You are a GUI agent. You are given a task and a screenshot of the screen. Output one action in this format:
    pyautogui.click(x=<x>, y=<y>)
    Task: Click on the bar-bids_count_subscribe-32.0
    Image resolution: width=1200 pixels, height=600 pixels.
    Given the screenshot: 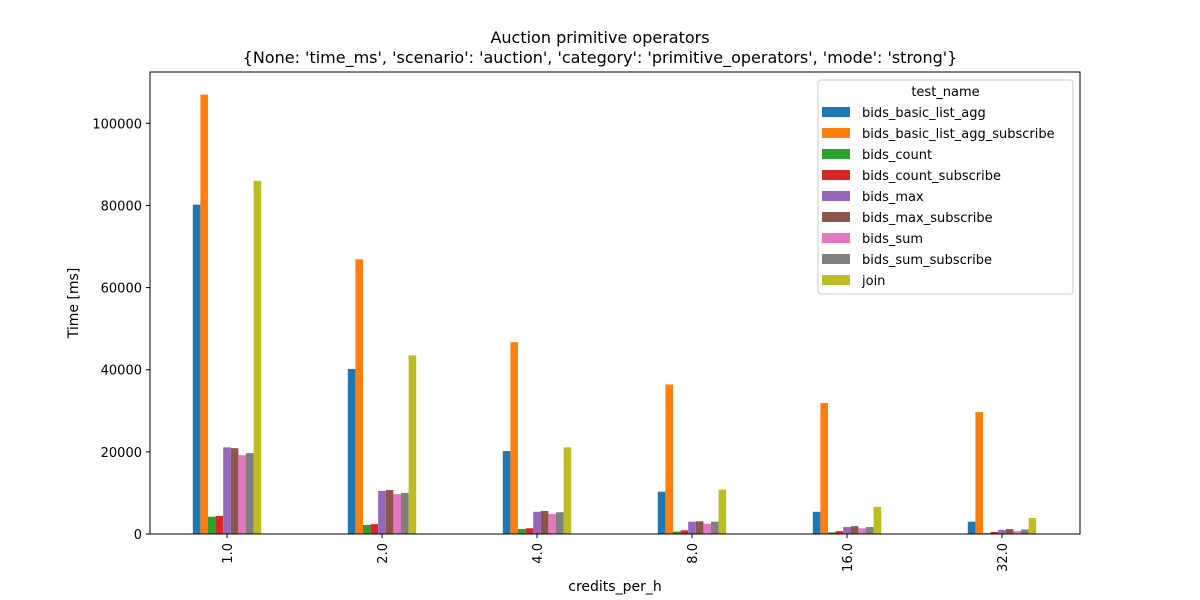 What is the action you would take?
    pyautogui.click(x=994, y=532)
    